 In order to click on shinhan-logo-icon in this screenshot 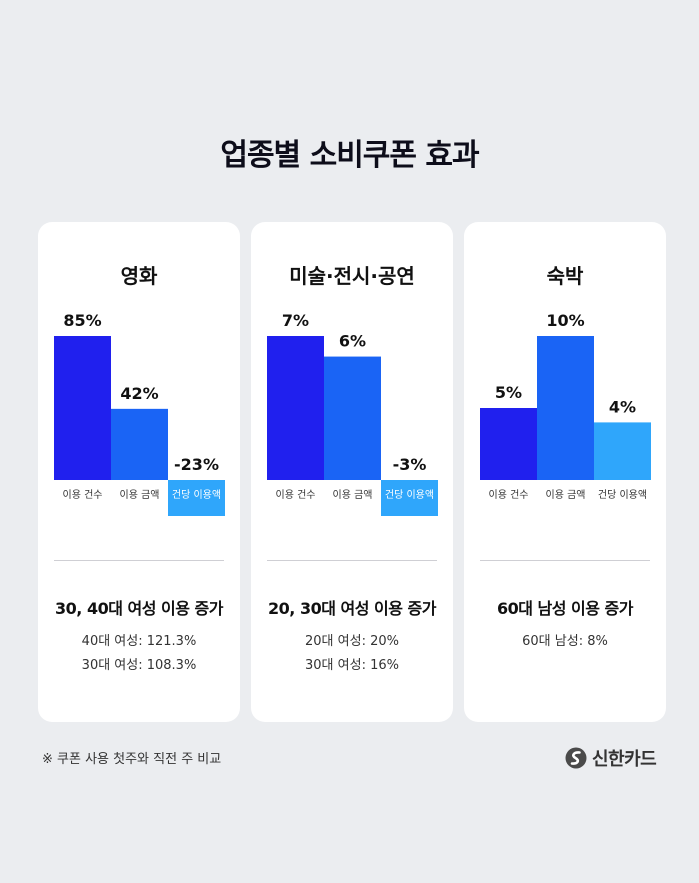, I will do `click(576, 758)`.